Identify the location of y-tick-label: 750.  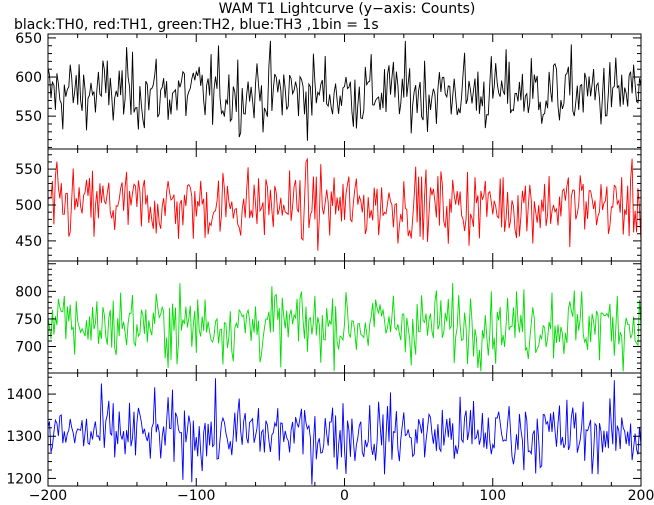
(28, 320).